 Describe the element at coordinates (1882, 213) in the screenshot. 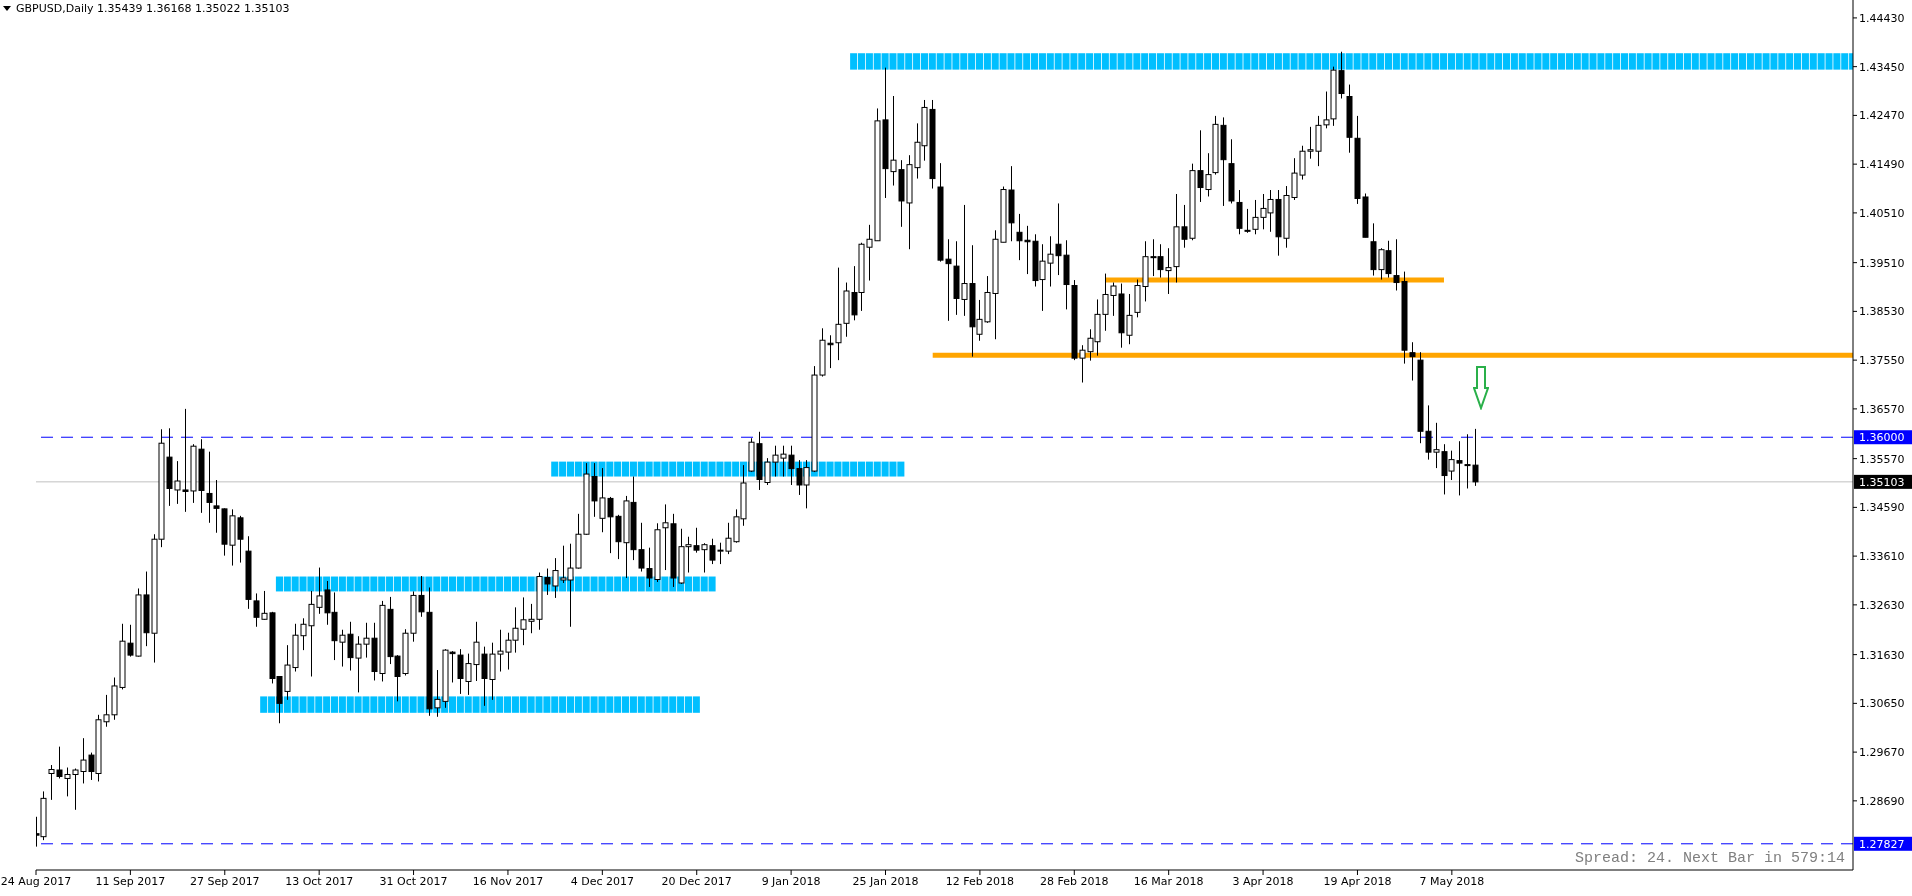

I see `y-tick-label: 1.40510` at that location.